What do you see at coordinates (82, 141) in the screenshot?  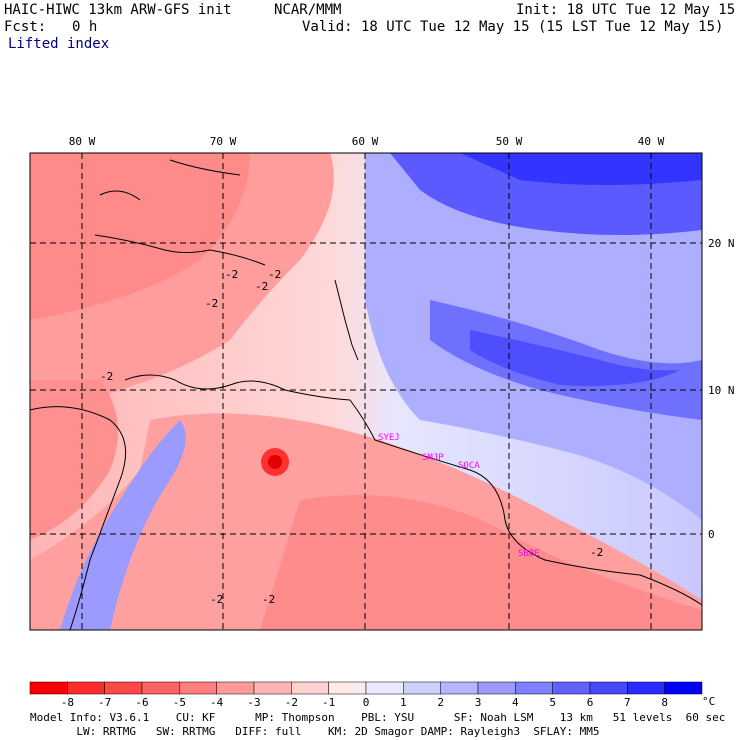 I see `lon-label: 80 W` at bounding box center [82, 141].